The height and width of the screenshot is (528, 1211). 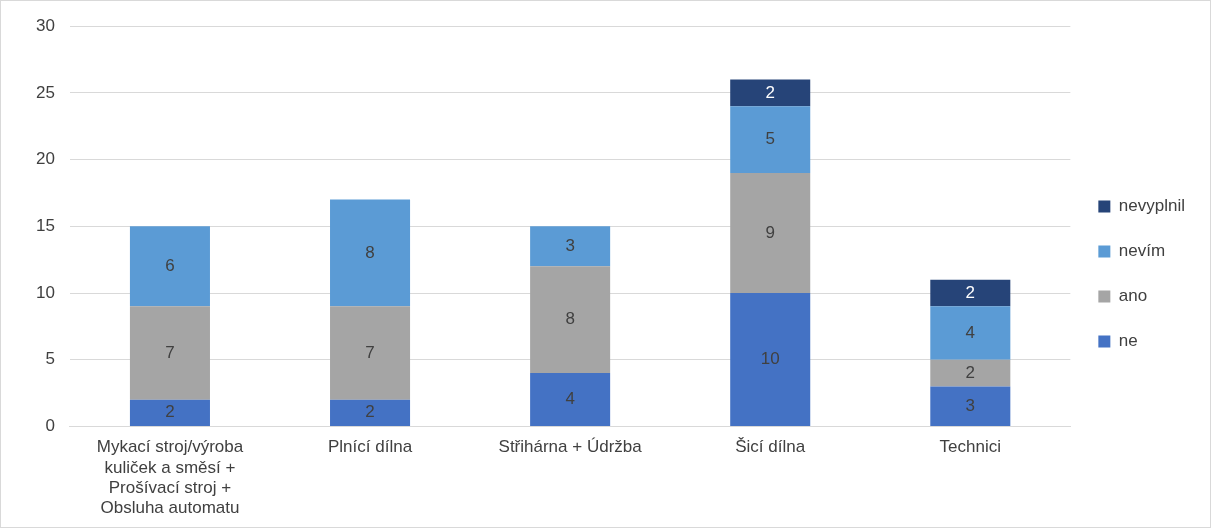 What do you see at coordinates (1152, 206) in the screenshot?
I see `legend-label: nevyplnil` at bounding box center [1152, 206].